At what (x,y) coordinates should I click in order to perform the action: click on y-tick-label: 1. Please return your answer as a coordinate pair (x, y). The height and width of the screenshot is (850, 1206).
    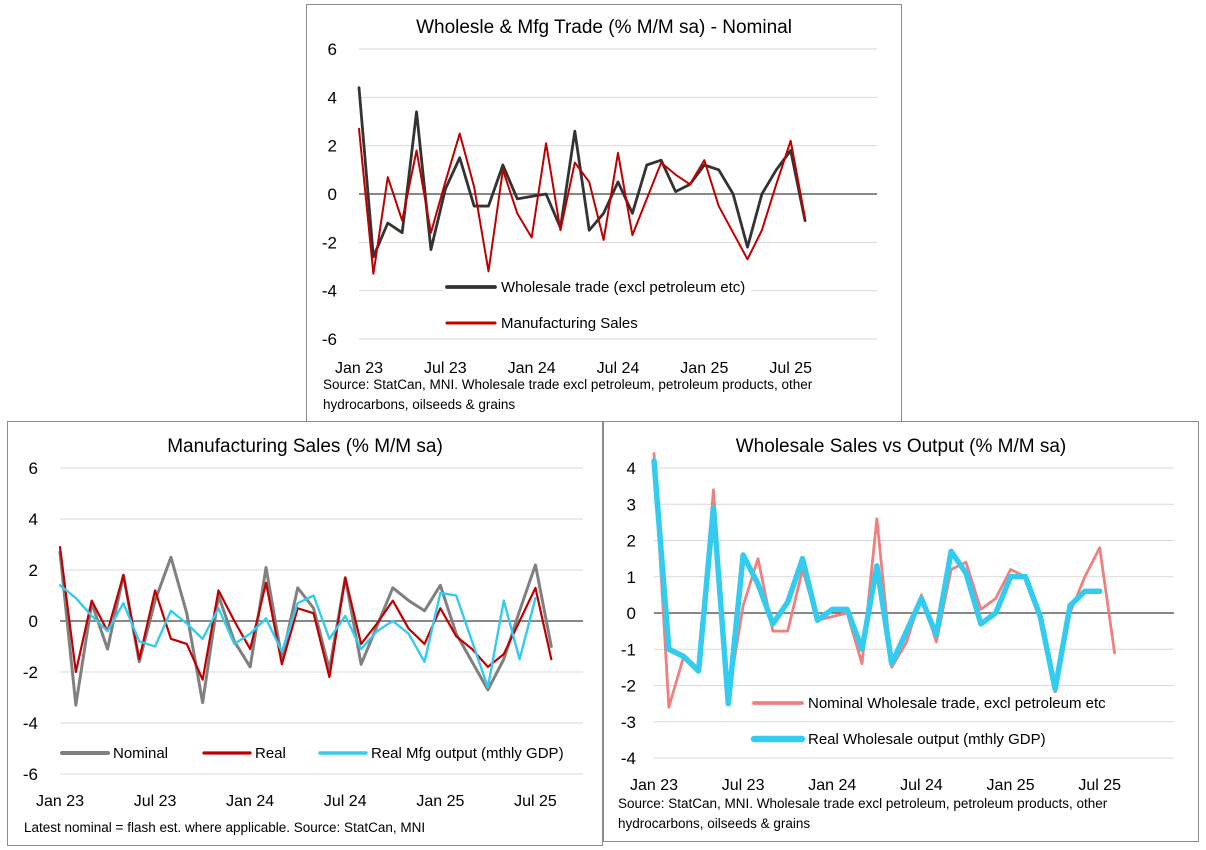
    Looking at the image, I should click on (631, 577).